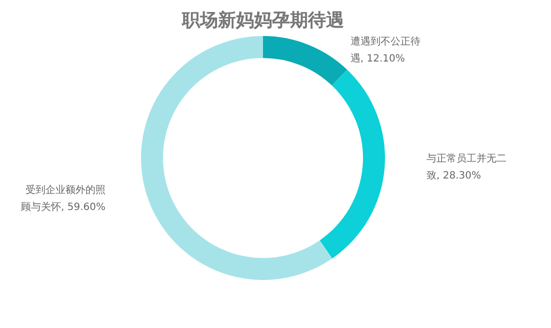 The width and height of the screenshot is (551, 328). What do you see at coordinates (63, 198) in the screenshot?
I see `slice-label: 受到企业额外的照顾与关怀, 59.60%` at bounding box center [63, 198].